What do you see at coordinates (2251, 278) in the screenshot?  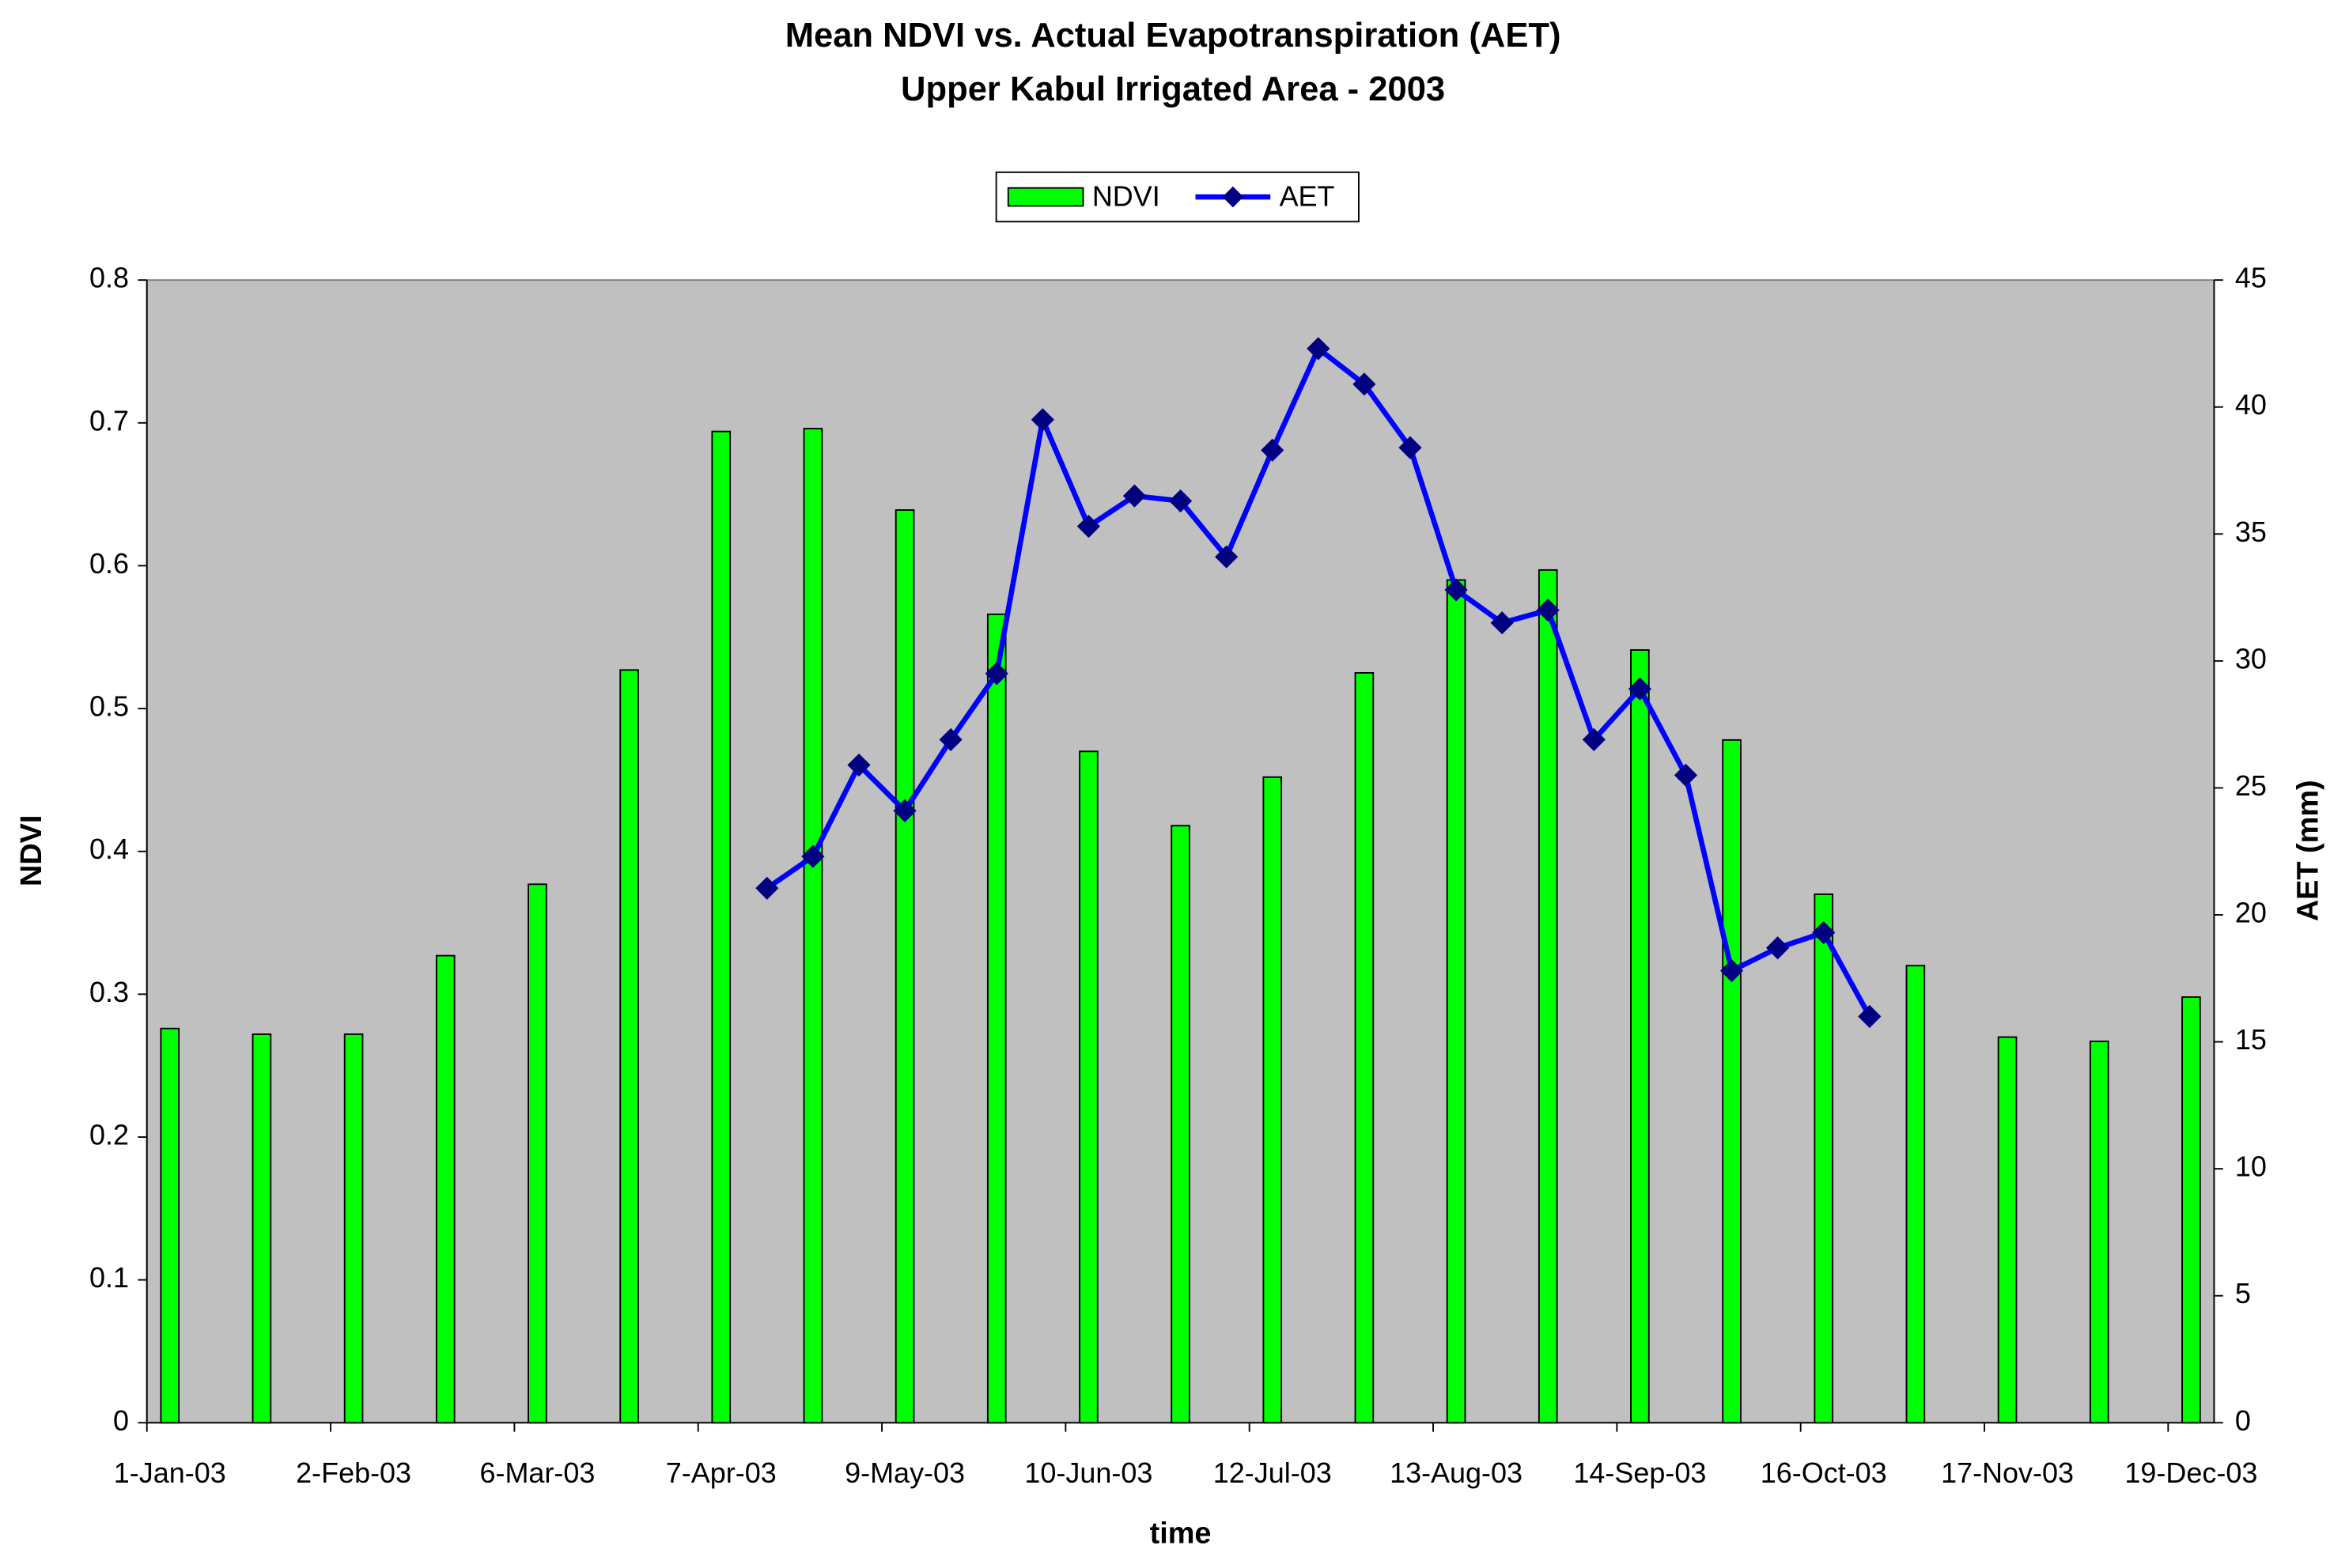 I see `y2-tick-label: 45` at bounding box center [2251, 278].